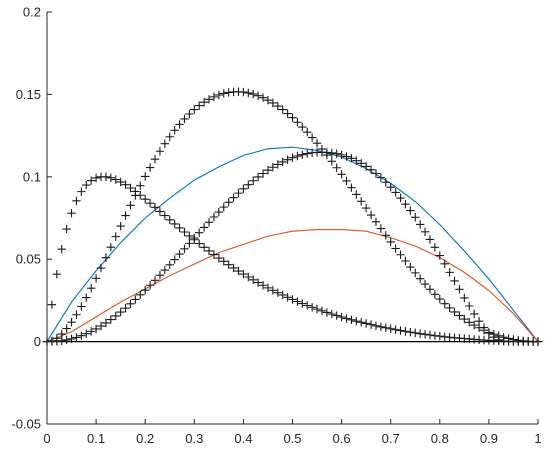 This screenshot has width=550, height=456. Describe the element at coordinates (342, 438) in the screenshot. I see `x-tick-label: 0.6` at that location.